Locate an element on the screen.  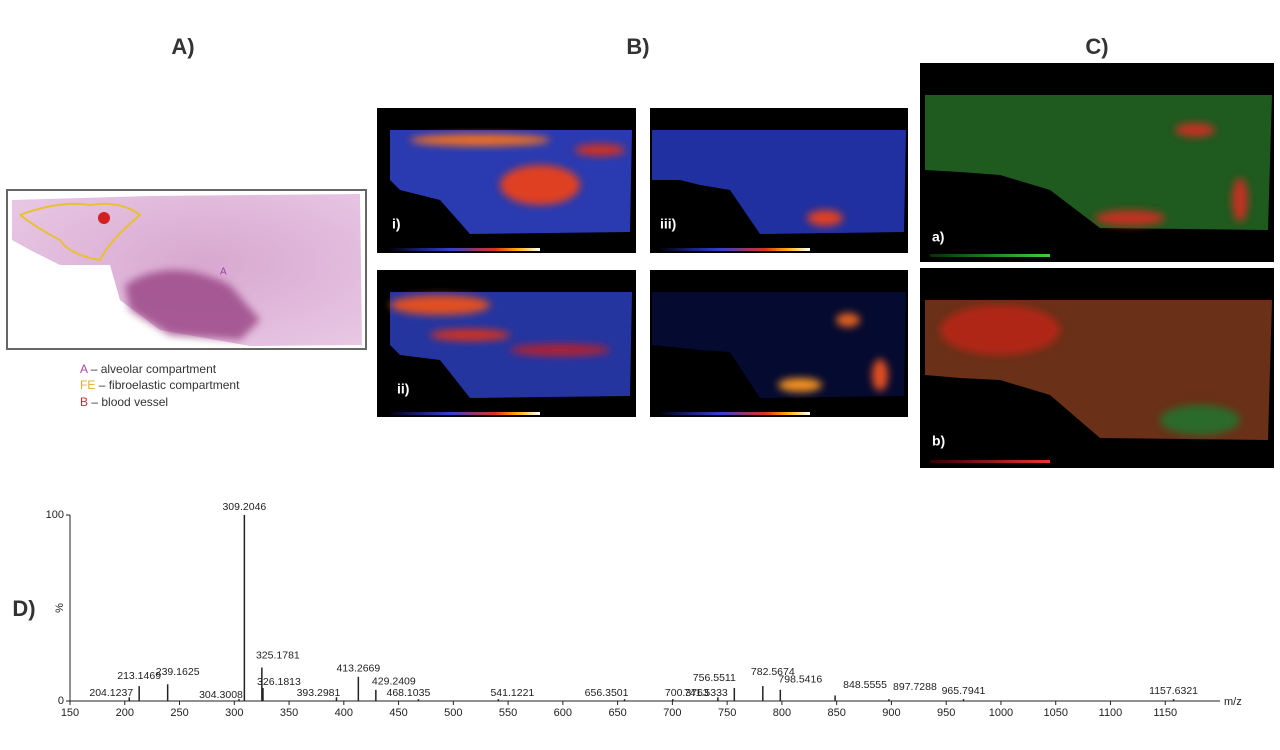
peak-label: 1157.6321 is located at coordinates (1173, 691).